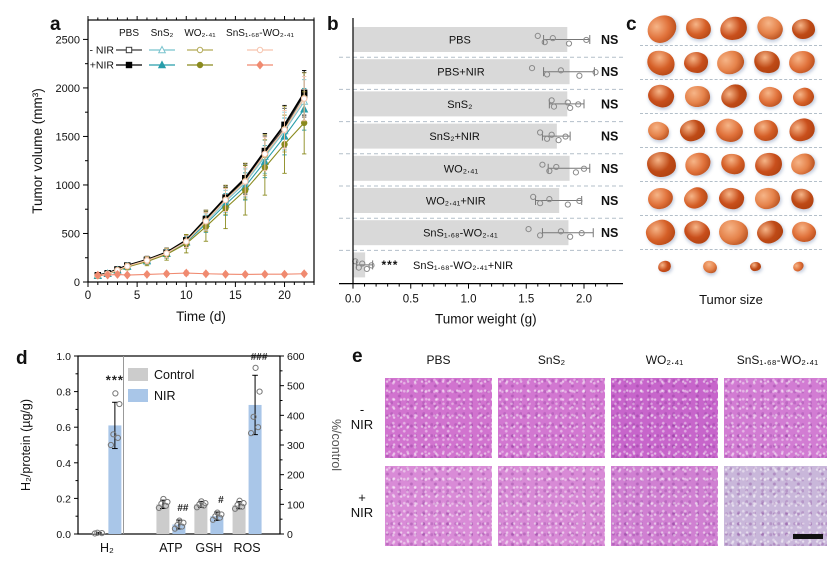  I want to click on nir-word: NIR, so click(362, 512).